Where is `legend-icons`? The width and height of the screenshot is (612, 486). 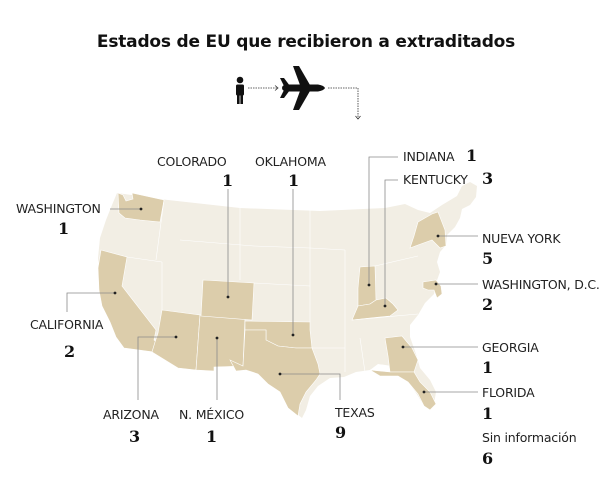 legend-icons is located at coordinates (298, 93).